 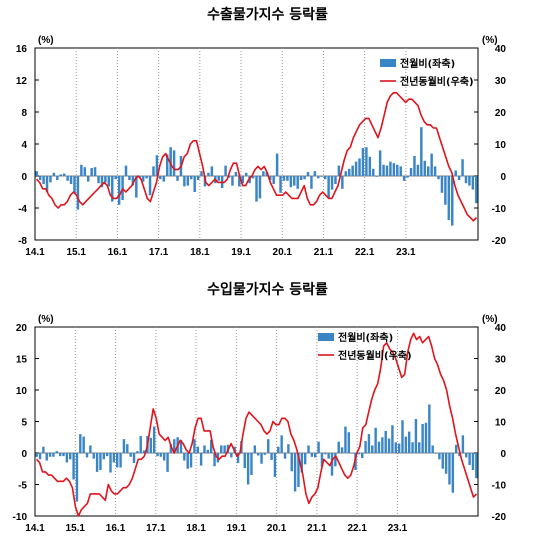 What do you see at coordinates (501, 328) in the screenshot?
I see `right-y-tick-label: 40` at bounding box center [501, 328].